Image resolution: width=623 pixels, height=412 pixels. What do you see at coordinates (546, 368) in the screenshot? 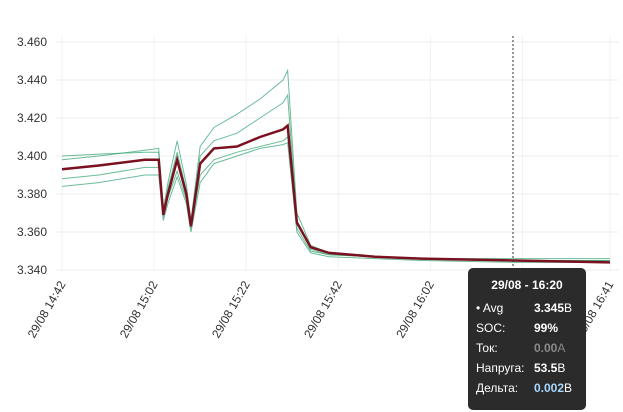
I see `row-value: 53.5` at bounding box center [546, 368].